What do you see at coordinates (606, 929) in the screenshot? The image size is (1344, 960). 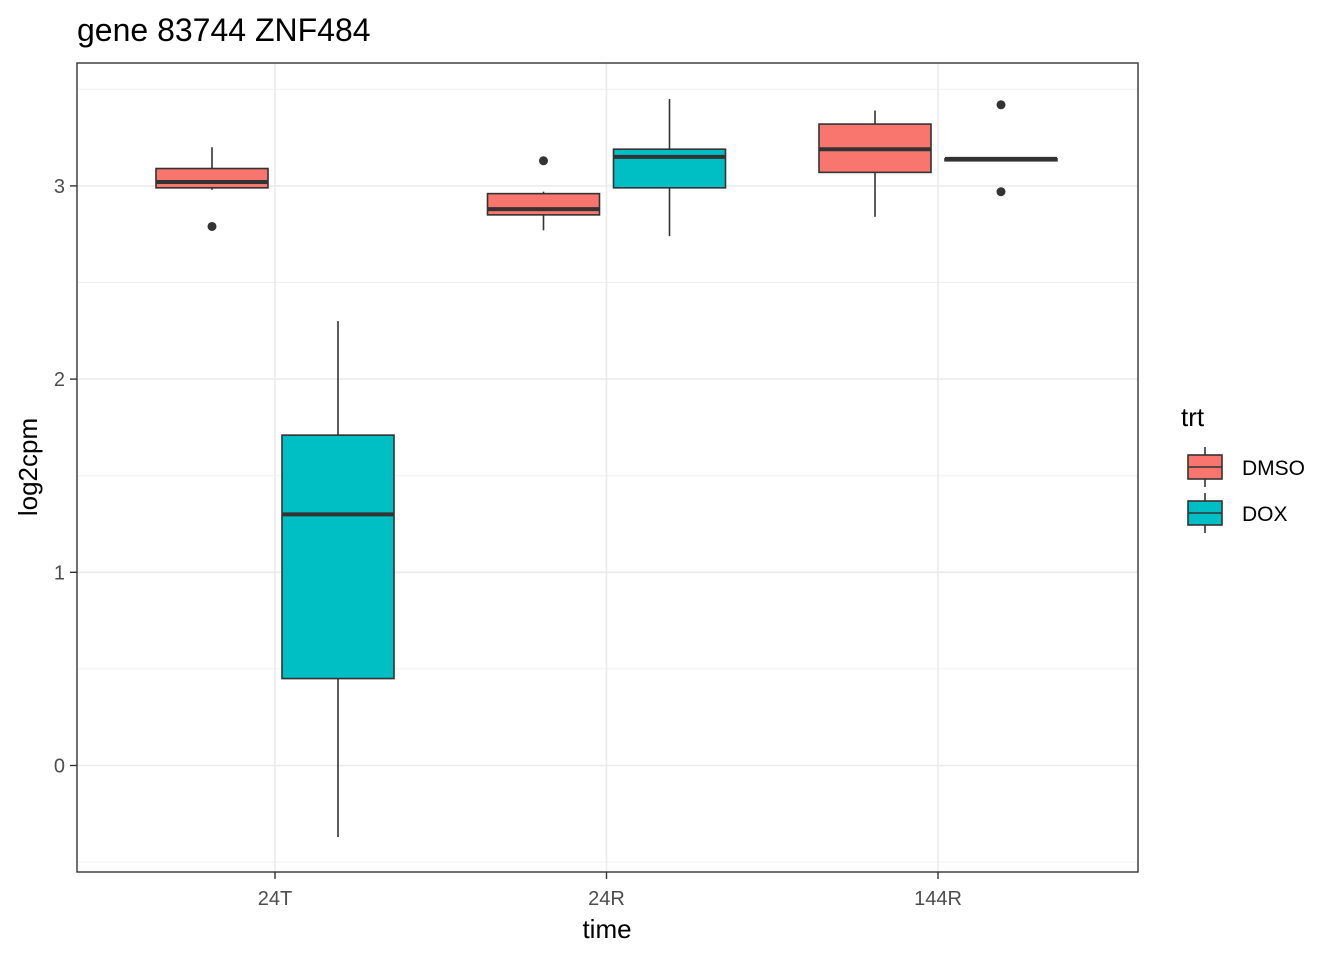 I see `x-axis-title: time` at bounding box center [606, 929].